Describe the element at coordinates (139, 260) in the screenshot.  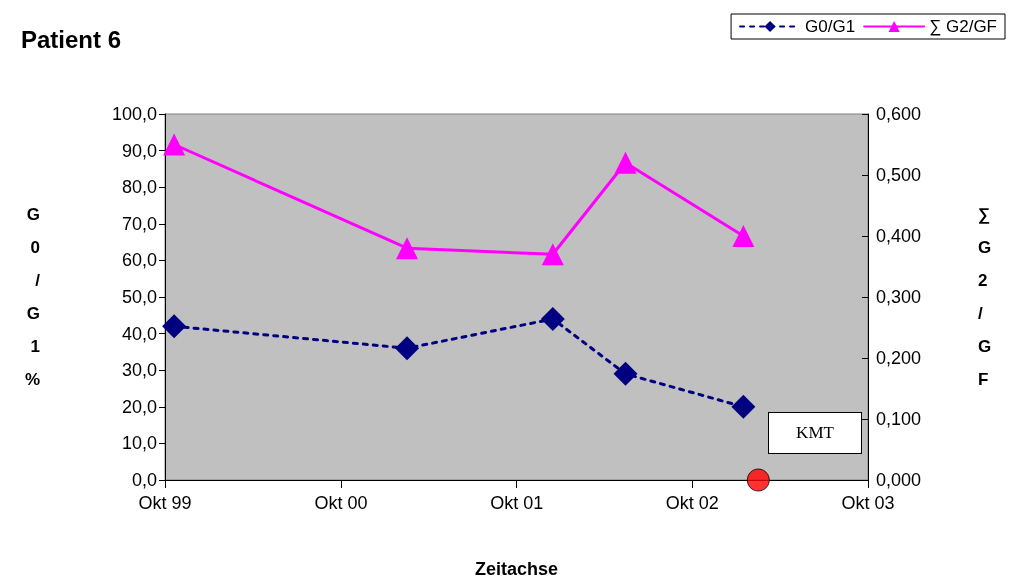
I see `y-tick-label: 60,0` at that location.